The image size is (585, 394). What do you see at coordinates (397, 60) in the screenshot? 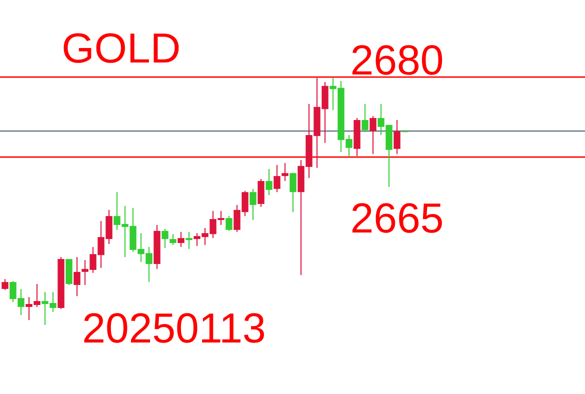
I see `text: 2680` at bounding box center [397, 60].